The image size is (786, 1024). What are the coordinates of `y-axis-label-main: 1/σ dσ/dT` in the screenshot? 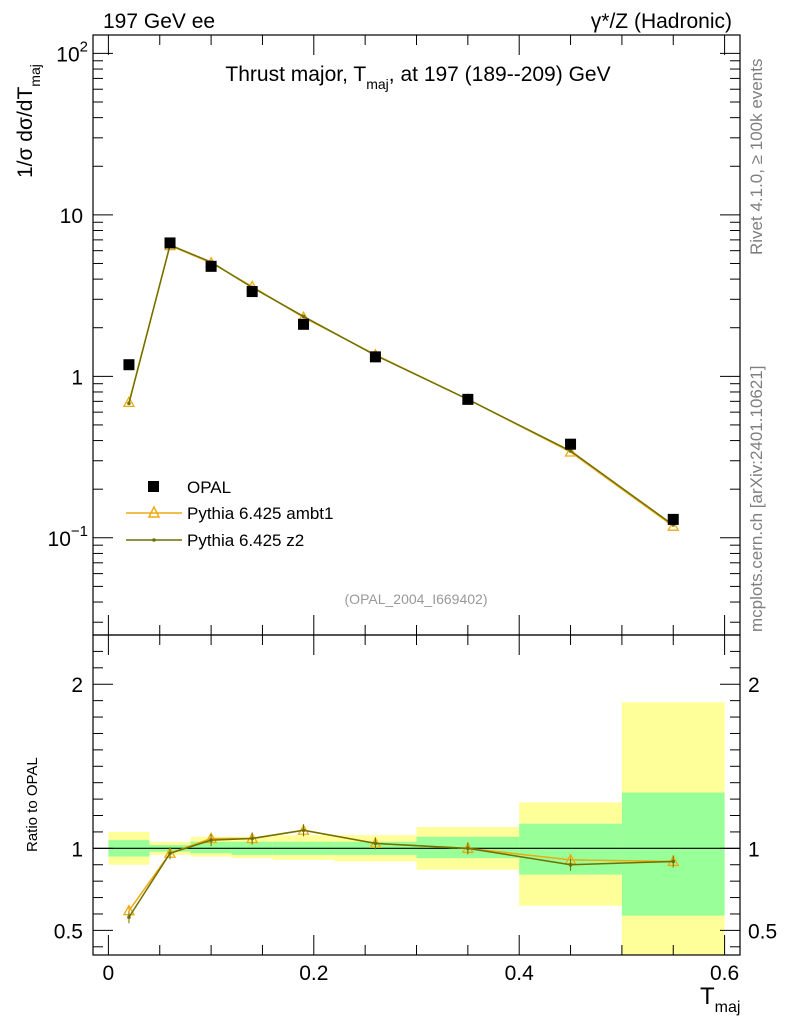 It's located at (25, 132).